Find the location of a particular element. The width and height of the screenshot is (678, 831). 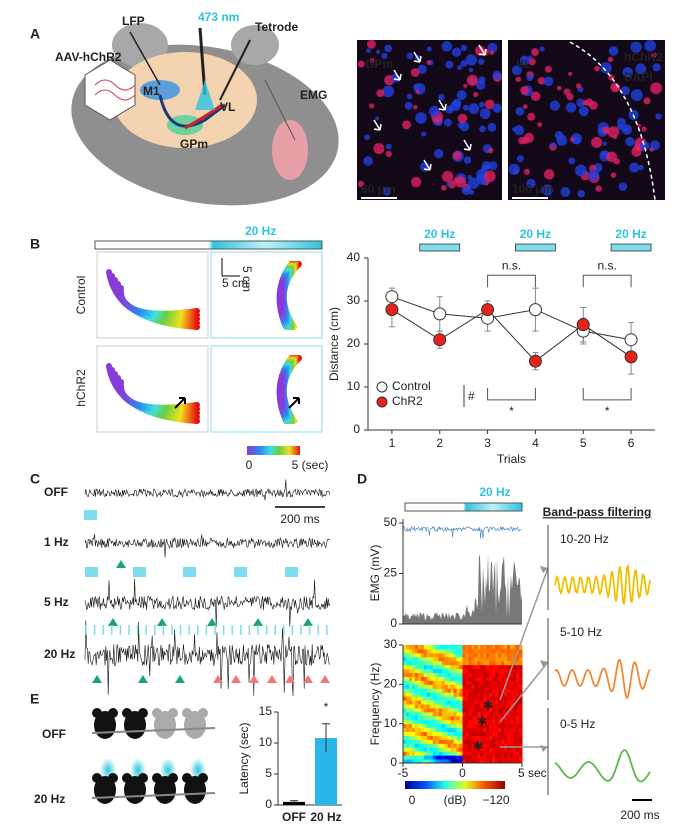

band-label: 0-5 Hz is located at coordinates (577, 724).